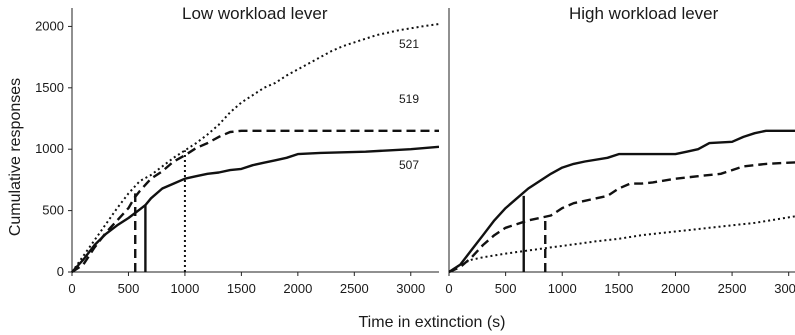 Image resolution: width=795 pixels, height=335 pixels. I want to click on series-label-507: 507, so click(409, 165).